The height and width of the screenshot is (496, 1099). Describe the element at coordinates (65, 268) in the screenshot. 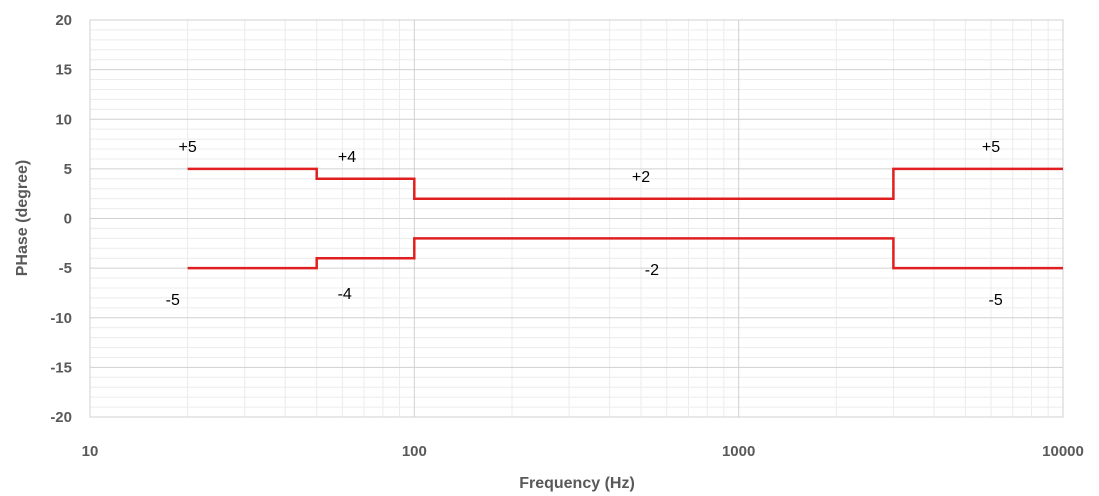

I see `y-tick-label: -5` at that location.